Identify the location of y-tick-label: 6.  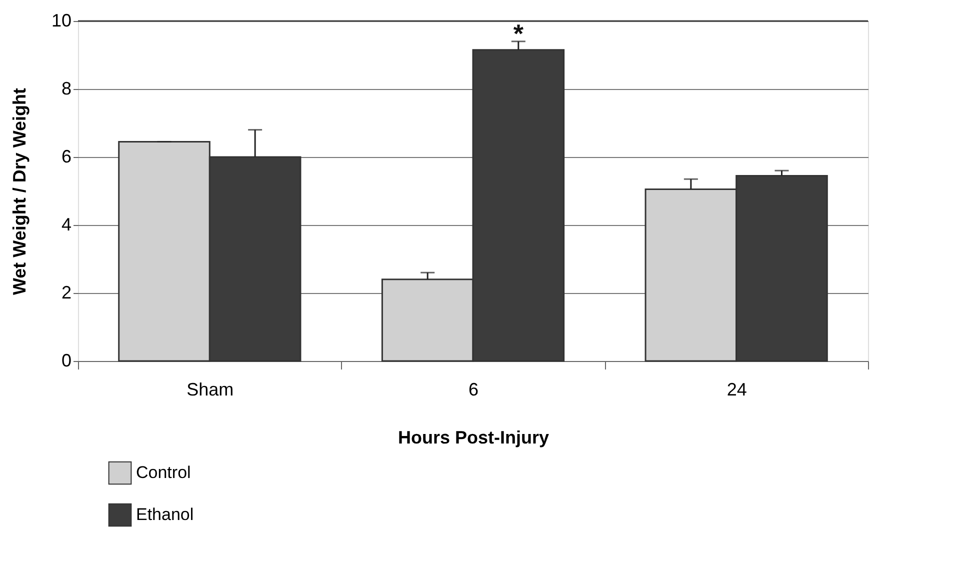
(66, 156).